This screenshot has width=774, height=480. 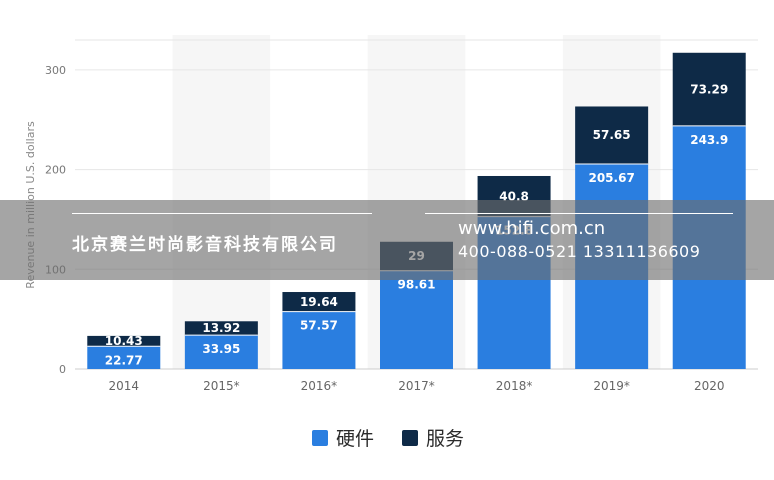 I want to click on value-label-services: 10.43, so click(x=124, y=341).